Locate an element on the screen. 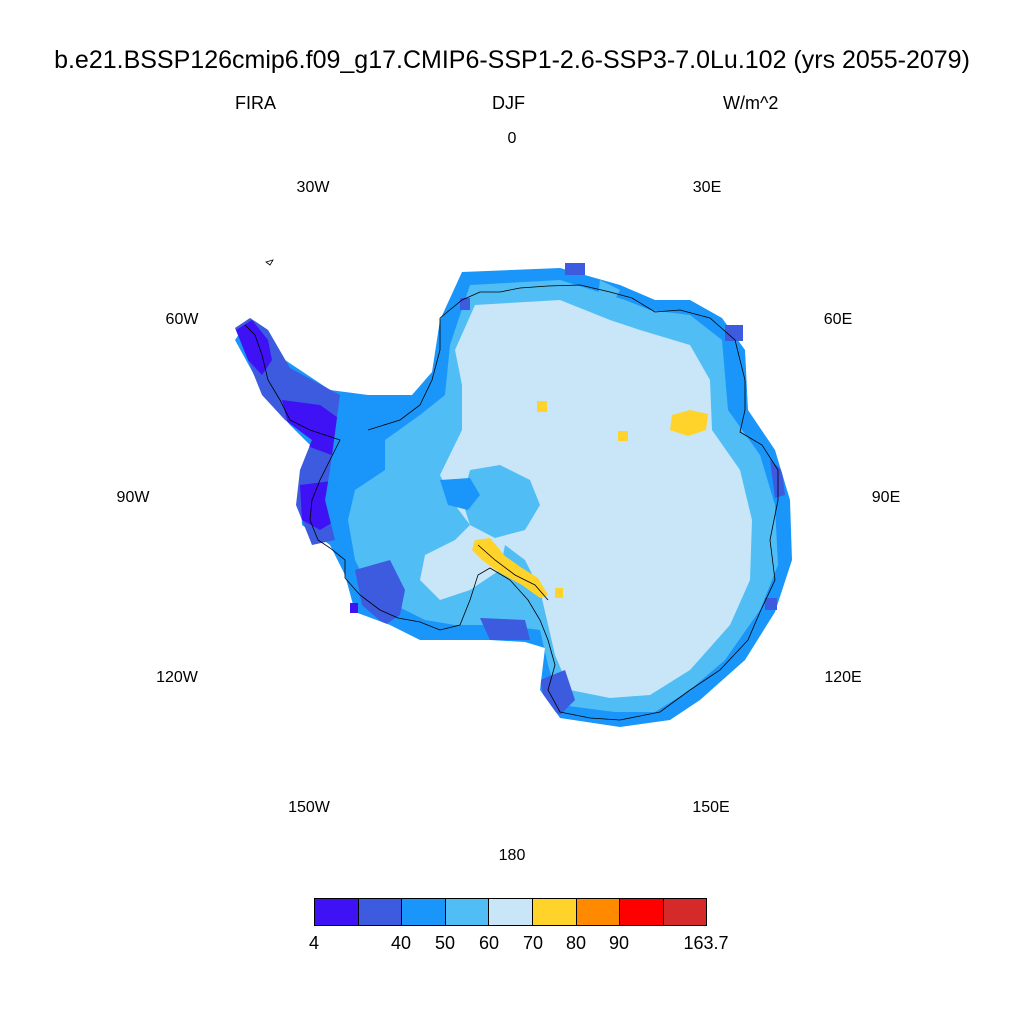  field-peninsula-base-dark is located at coordinates (311, 430).